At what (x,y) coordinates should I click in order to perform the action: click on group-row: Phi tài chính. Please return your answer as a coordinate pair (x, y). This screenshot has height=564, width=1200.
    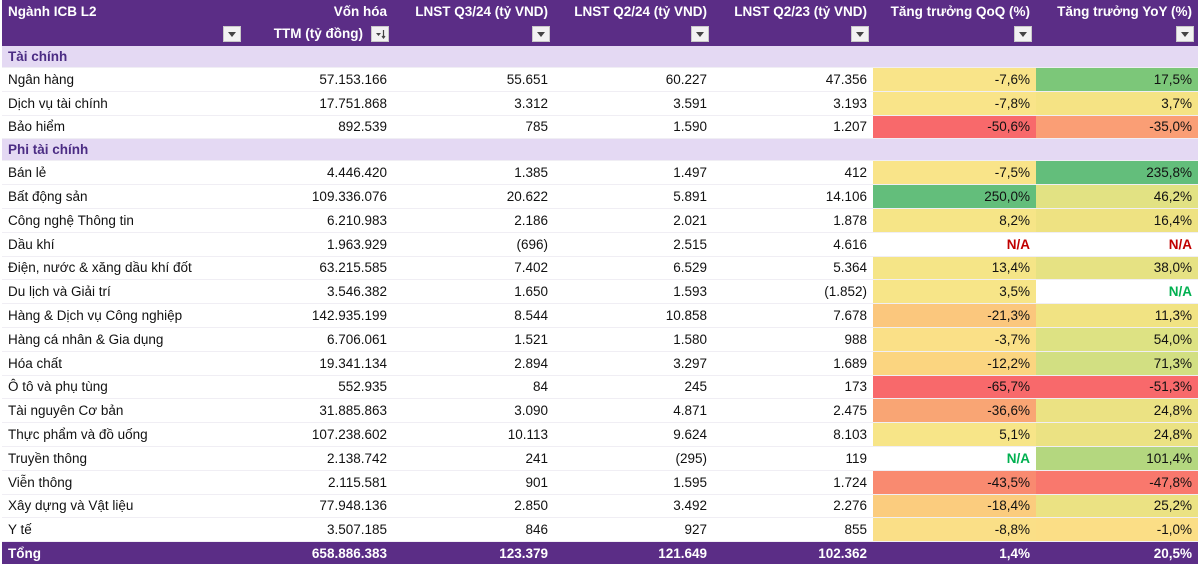
    Looking at the image, I should click on (600, 150).